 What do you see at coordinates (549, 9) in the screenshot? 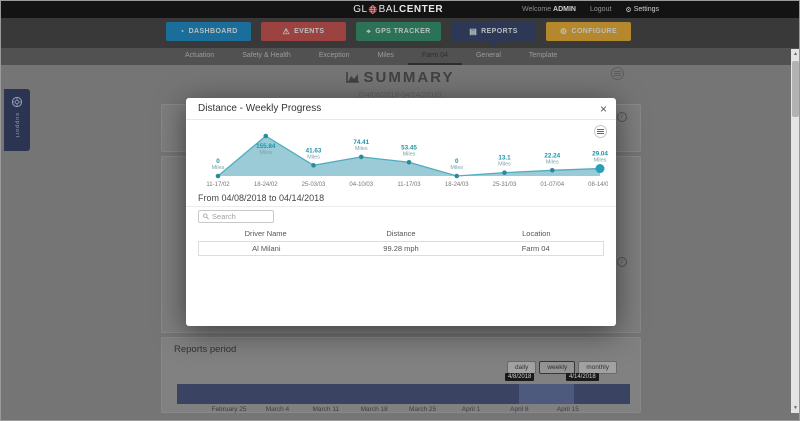
I see `welcome-text: Welcome ADMIN` at bounding box center [549, 9].